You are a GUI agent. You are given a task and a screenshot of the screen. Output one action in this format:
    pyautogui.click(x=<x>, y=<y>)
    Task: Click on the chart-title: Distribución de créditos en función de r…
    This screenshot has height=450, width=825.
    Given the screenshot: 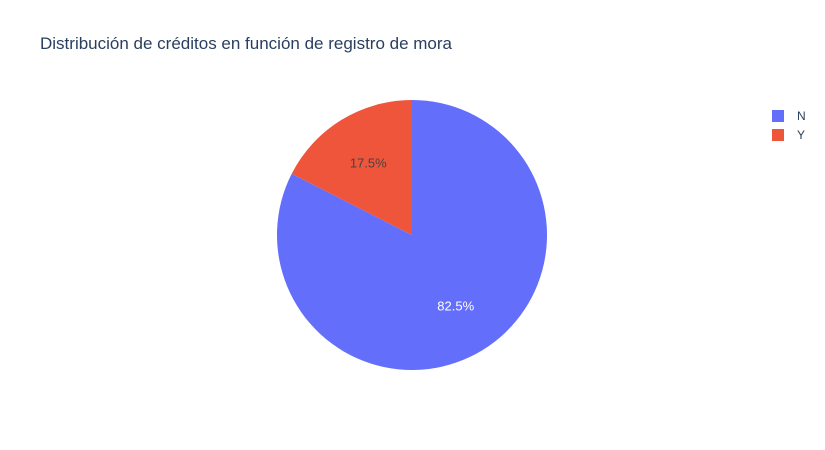 What is the action you would take?
    pyautogui.click(x=246, y=43)
    